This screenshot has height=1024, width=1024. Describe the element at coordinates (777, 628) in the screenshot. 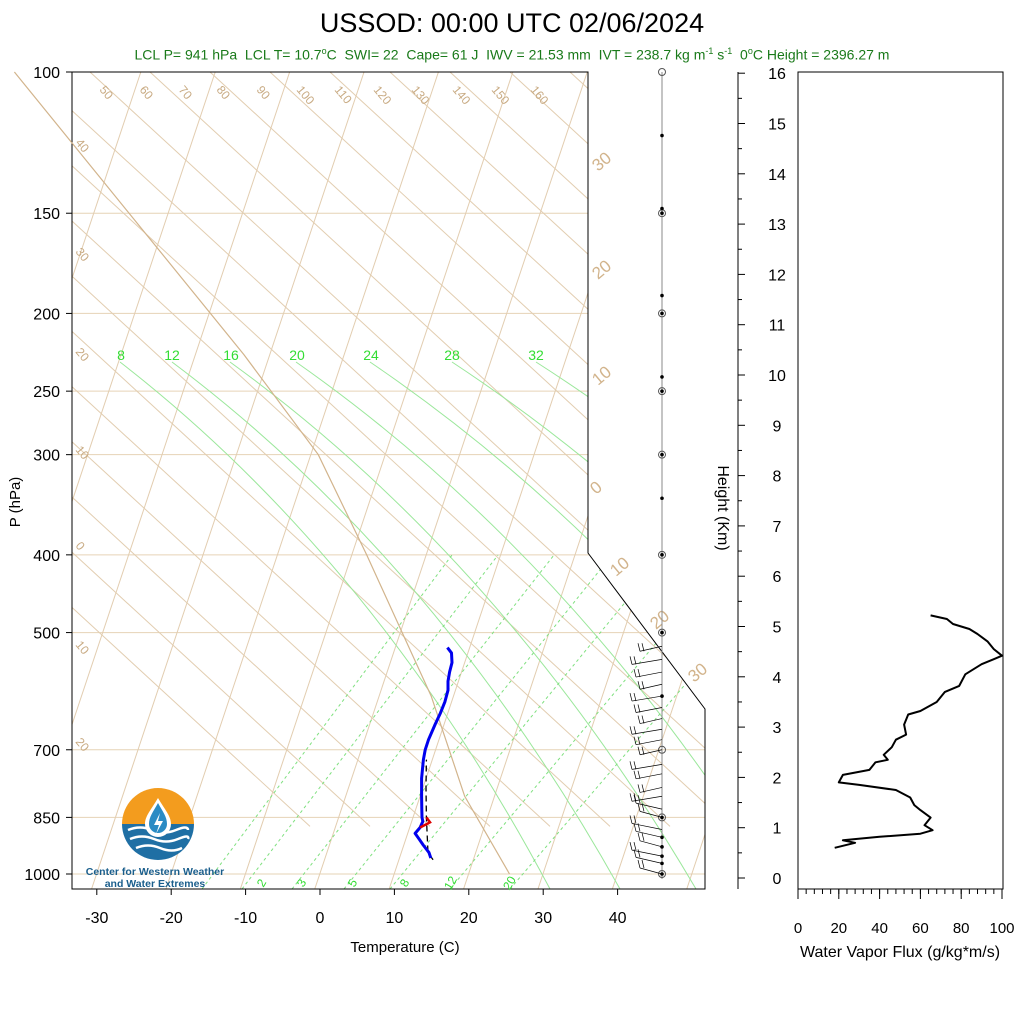

I see `height-tick-label: 5` at that location.